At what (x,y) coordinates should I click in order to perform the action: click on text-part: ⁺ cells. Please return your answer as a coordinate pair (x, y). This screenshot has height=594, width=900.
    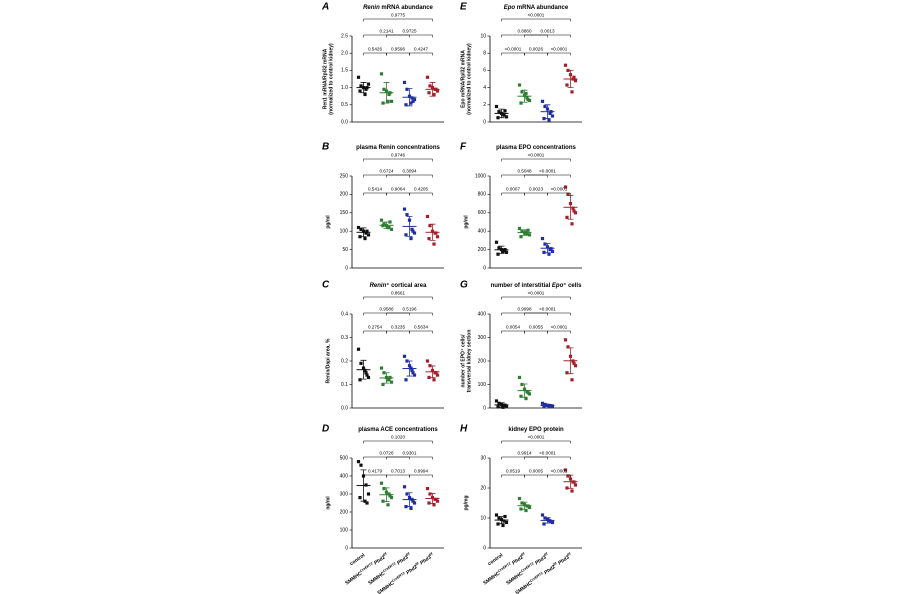
    Looking at the image, I should click on (572, 285).